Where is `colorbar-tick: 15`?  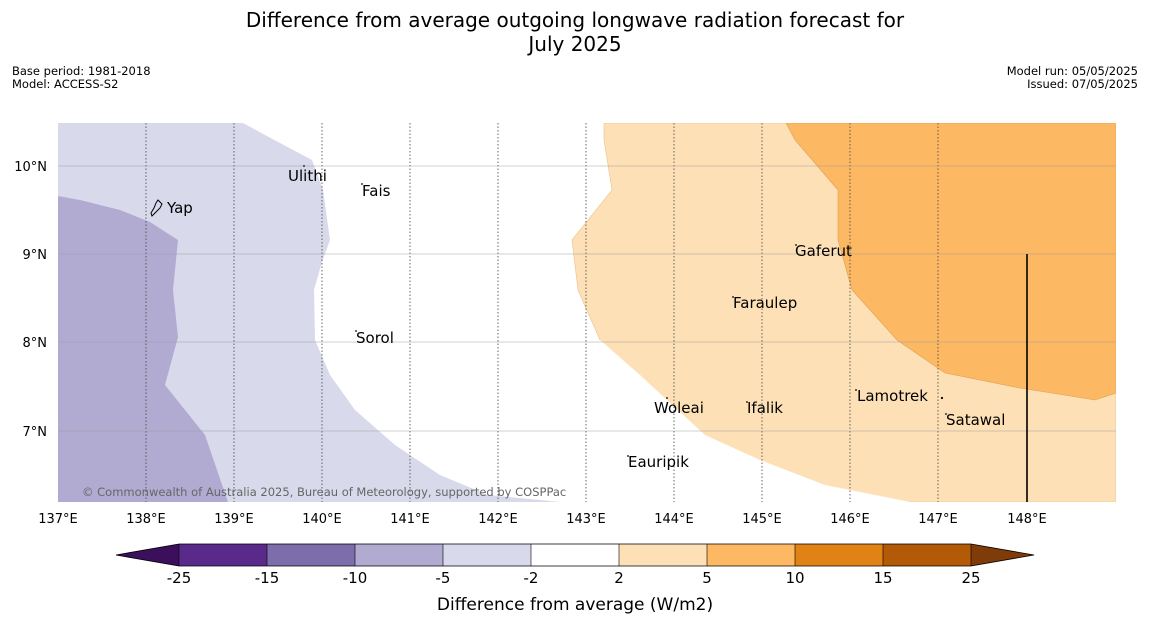
colorbar-tick: 15 is located at coordinates (882, 578).